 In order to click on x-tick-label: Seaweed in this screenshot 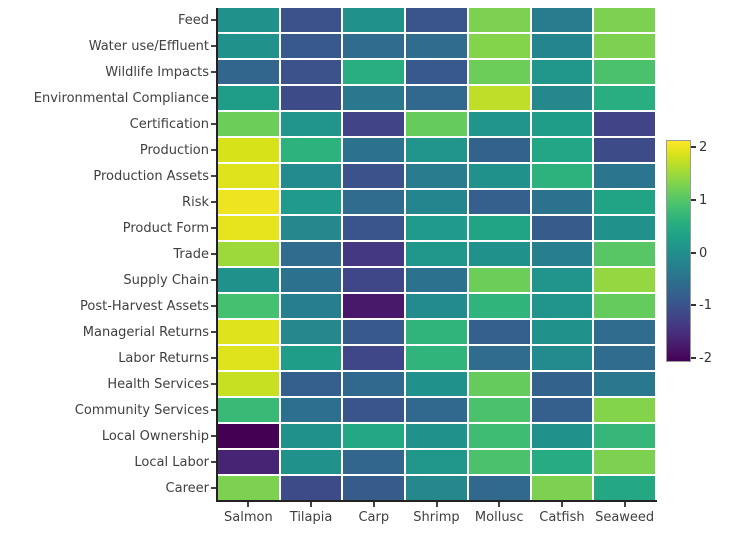, I will do `click(625, 517)`.